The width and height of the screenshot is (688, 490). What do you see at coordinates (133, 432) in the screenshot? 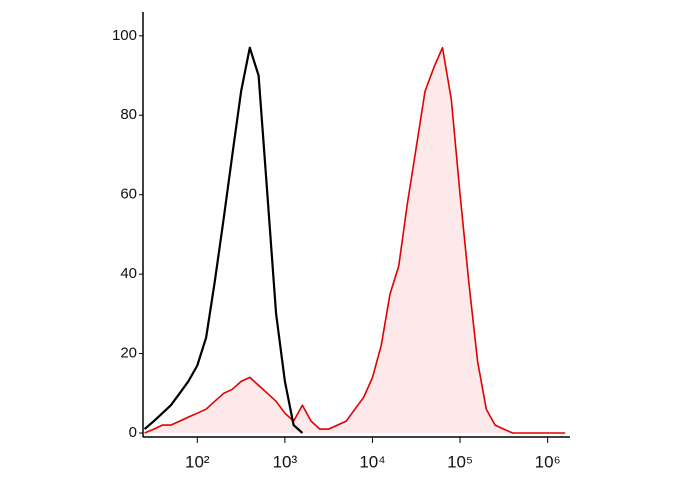
I see `y-tick-label: 0` at bounding box center [133, 432].